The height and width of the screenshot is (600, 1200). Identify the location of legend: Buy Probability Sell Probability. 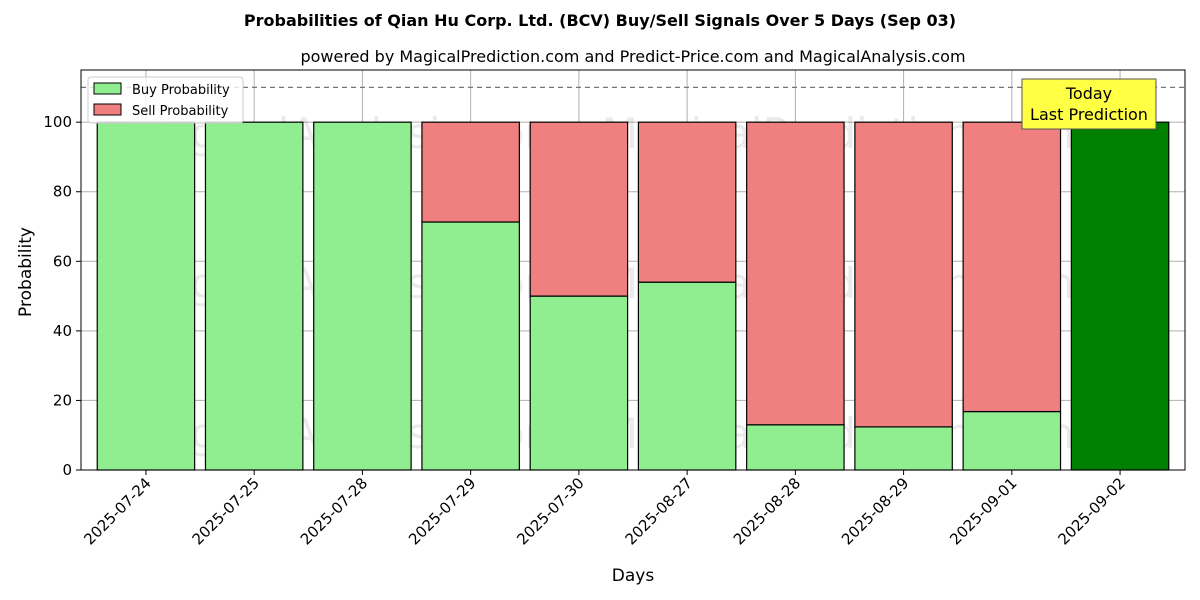
(165, 100).